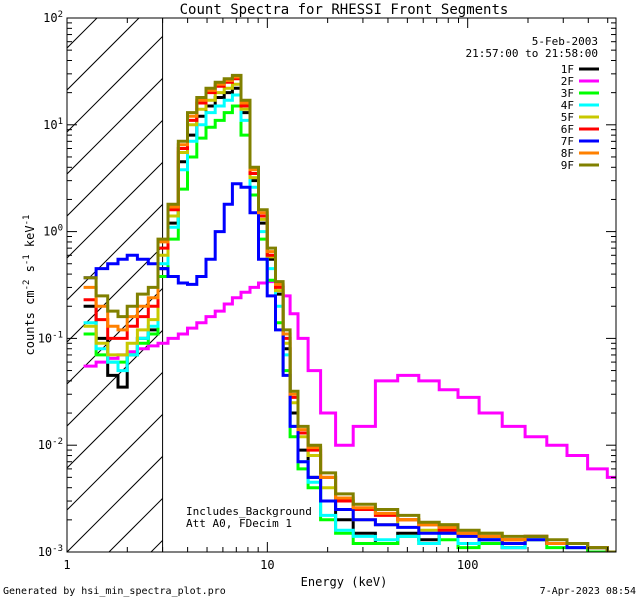 The width and height of the screenshot is (640, 600). What do you see at coordinates (50, 284) in the screenshot?
I see `y-tick-labels: 10-3 10-2 10-1 100 101 102` at bounding box center [50, 284].